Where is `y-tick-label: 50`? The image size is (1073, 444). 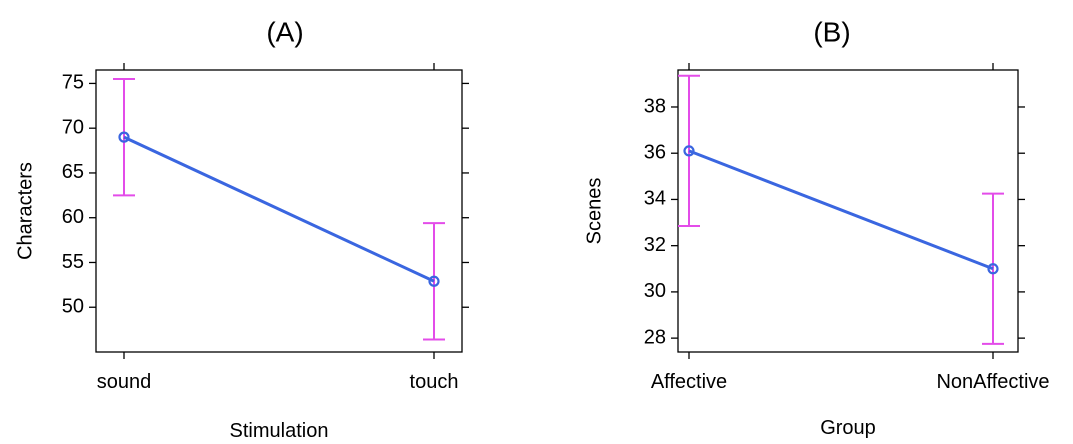 y-tick-label: 50 is located at coordinates (73, 307).